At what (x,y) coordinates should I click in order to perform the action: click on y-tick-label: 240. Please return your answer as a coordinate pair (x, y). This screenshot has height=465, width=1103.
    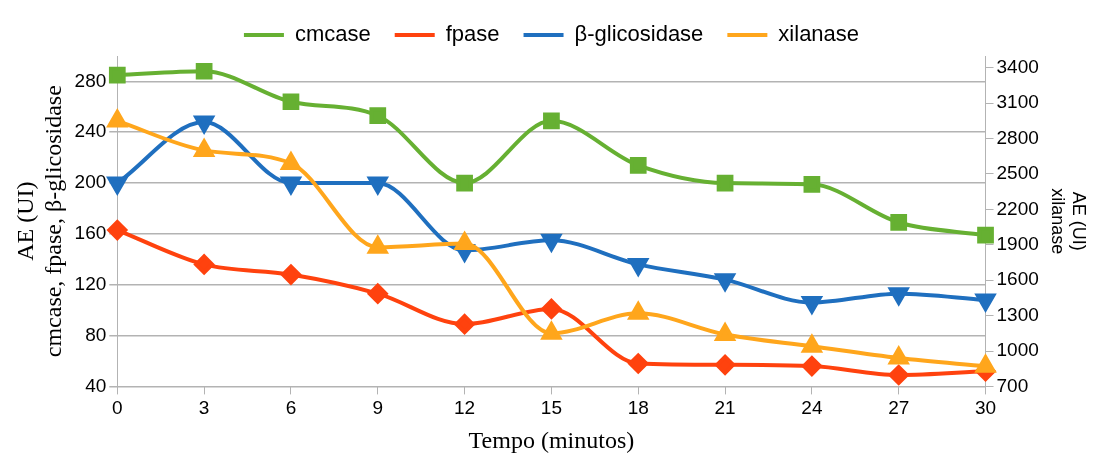
    Looking at the image, I should click on (90, 131).